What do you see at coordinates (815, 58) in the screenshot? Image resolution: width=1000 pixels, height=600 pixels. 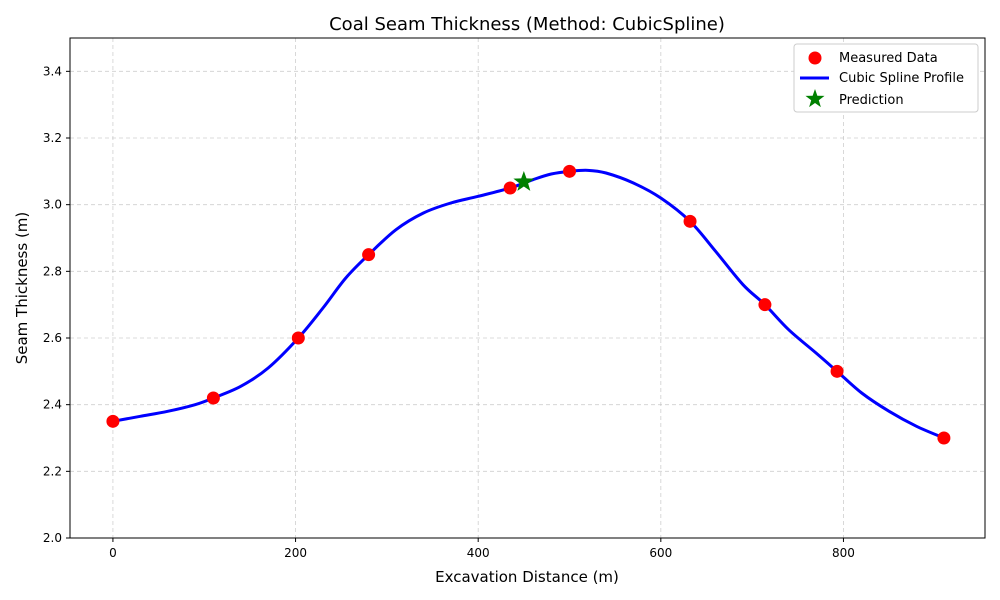 I see `legend-marker-measured` at bounding box center [815, 58].